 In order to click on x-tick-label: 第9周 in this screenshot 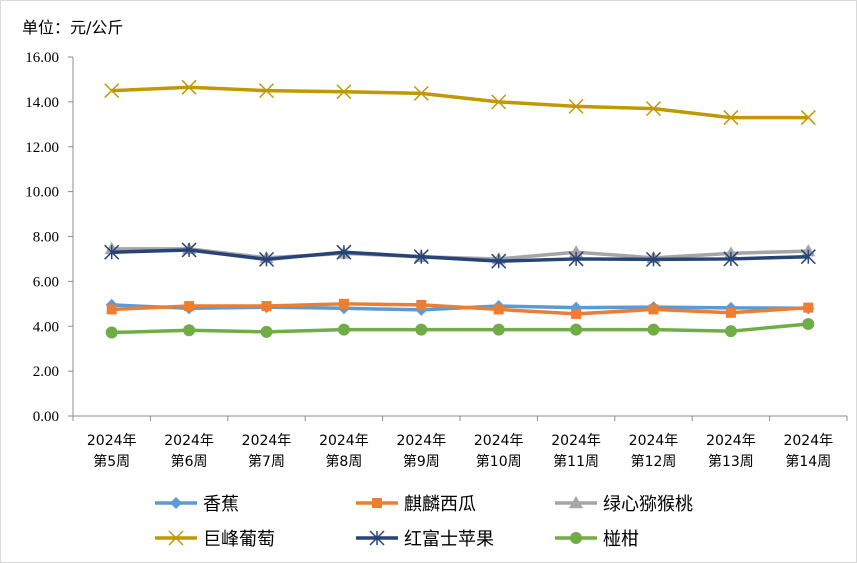, I will do `click(421, 461)`.